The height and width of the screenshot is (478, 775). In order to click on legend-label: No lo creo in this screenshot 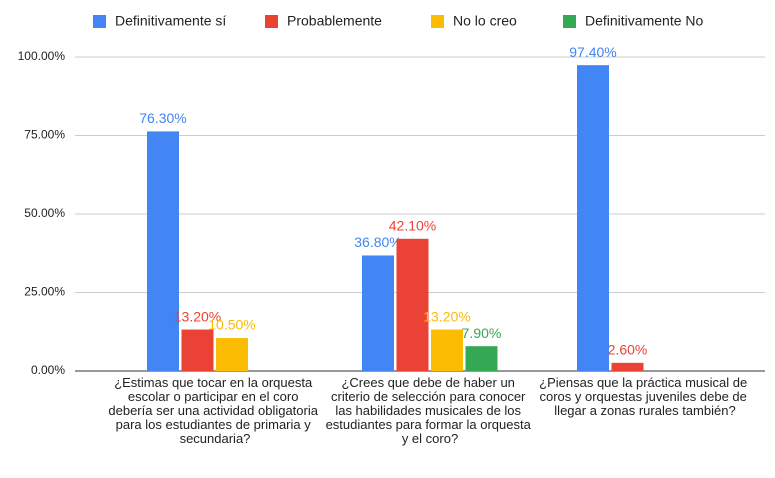, I will do `click(485, 21)`.